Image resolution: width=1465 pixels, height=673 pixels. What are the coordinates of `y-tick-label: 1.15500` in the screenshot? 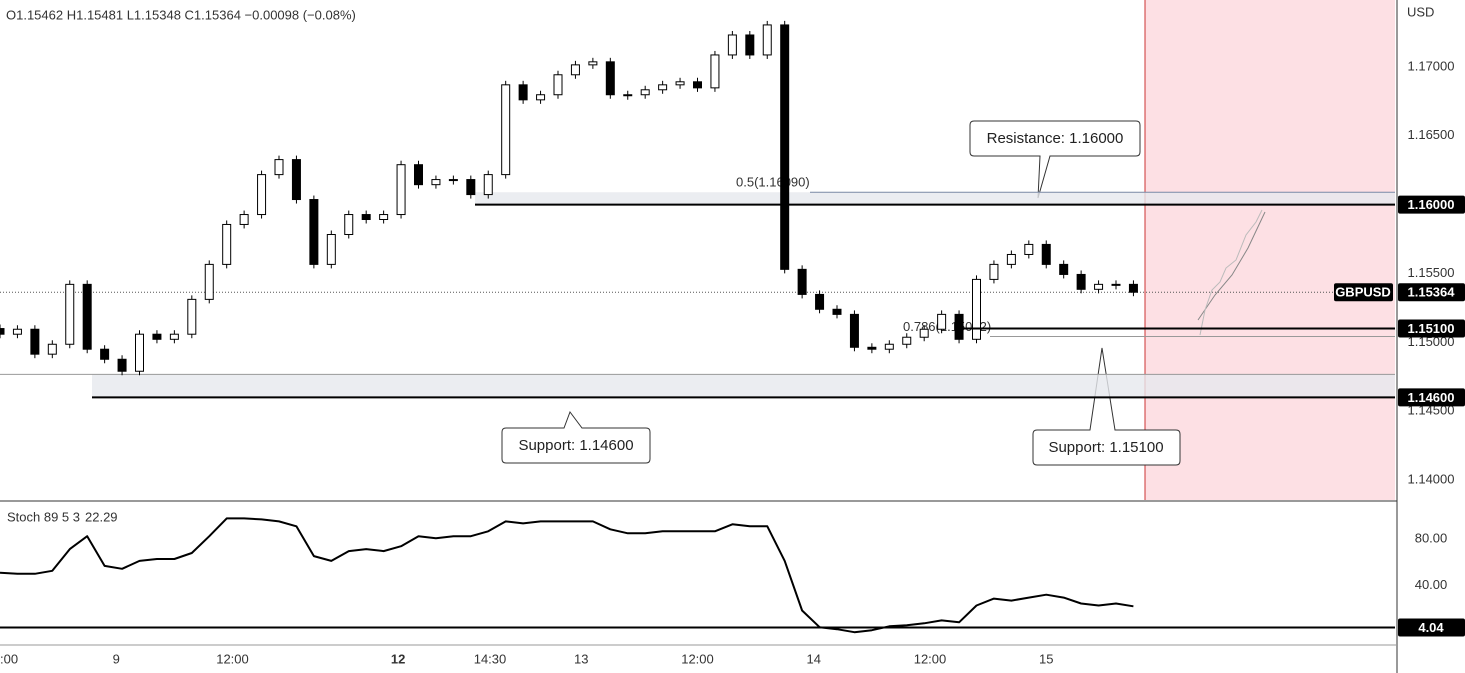 It's located at (1431, 272).